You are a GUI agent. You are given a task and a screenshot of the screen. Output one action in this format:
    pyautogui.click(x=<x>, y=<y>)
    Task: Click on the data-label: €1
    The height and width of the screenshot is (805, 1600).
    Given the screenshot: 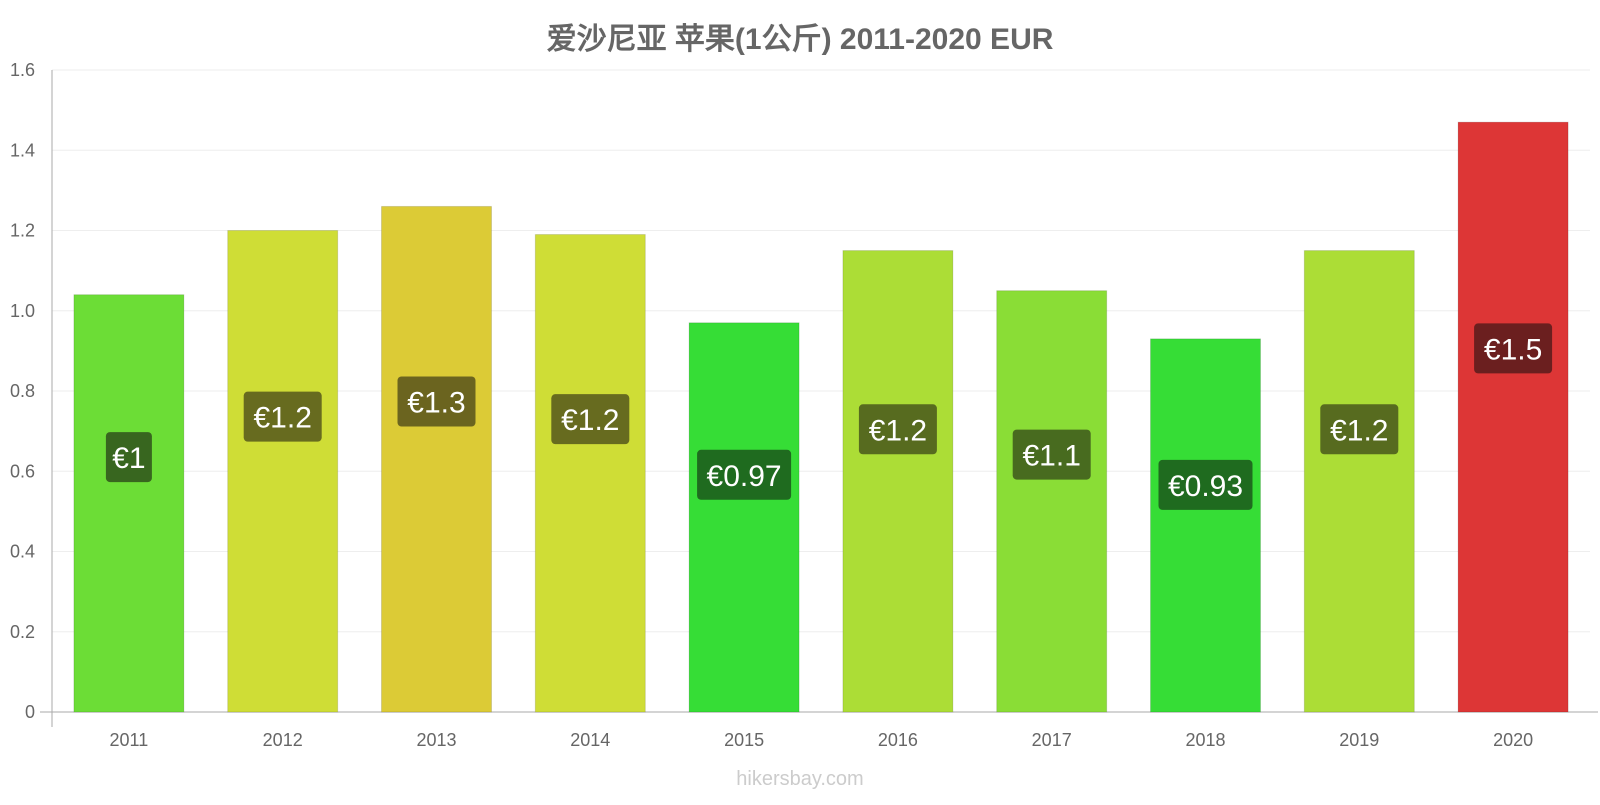 What is the action you would take?
    pyautogui.click(x=128, y=458)
    